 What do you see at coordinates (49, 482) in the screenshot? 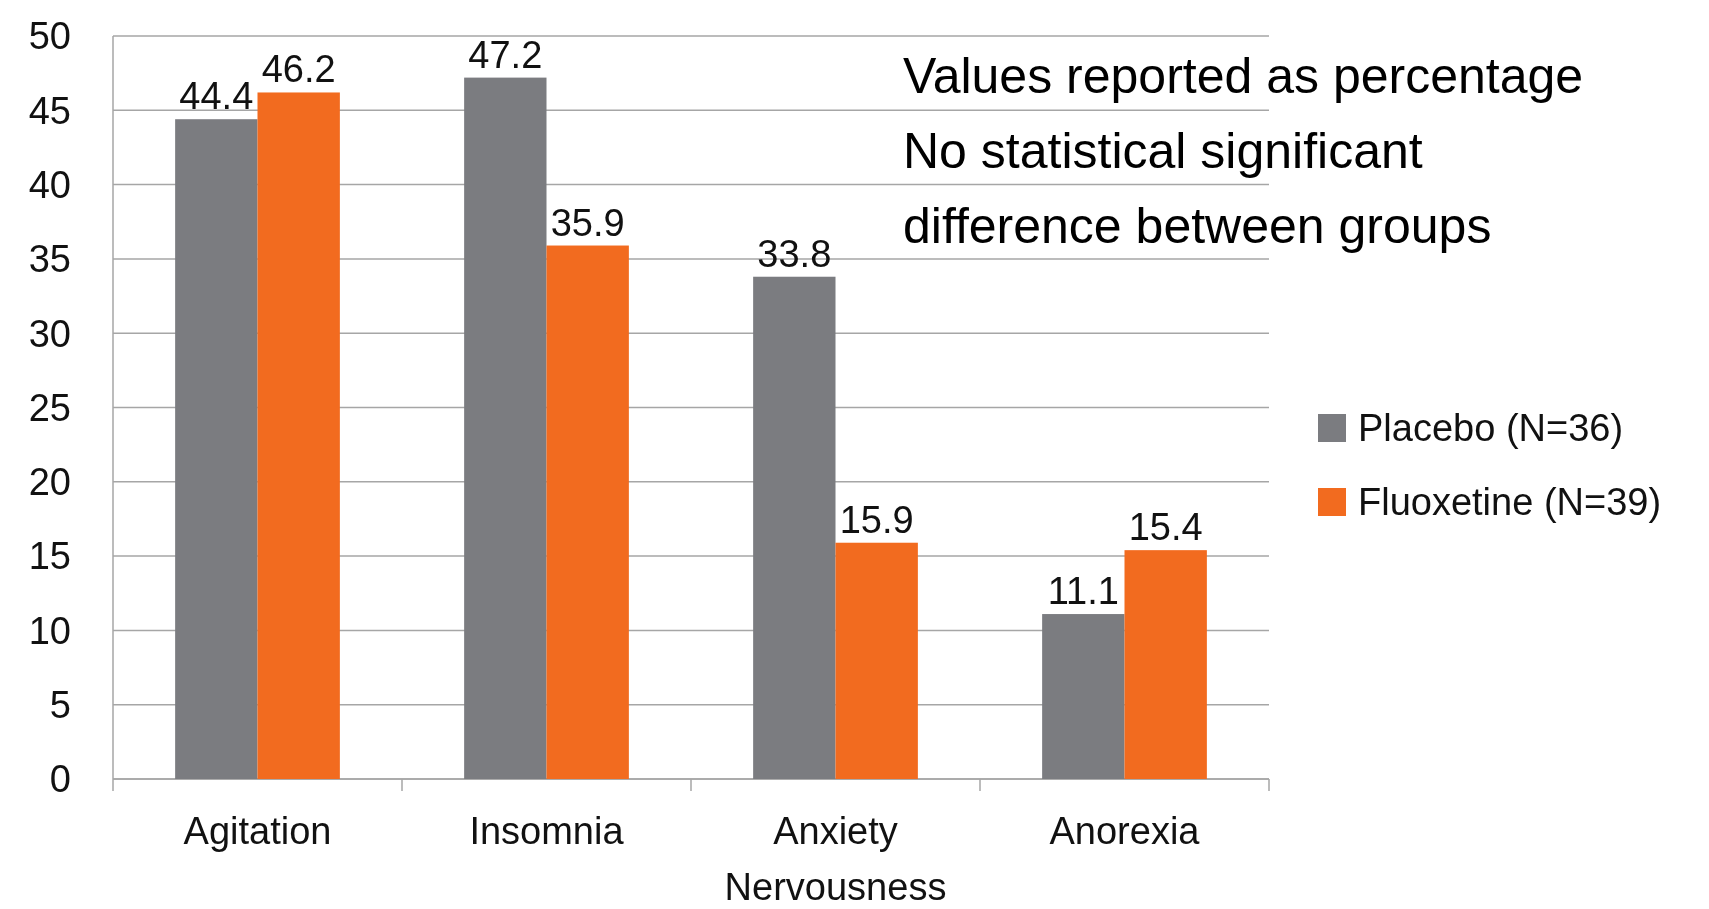
I see `y-tick-label: 20` at bounding box center [49, 482].